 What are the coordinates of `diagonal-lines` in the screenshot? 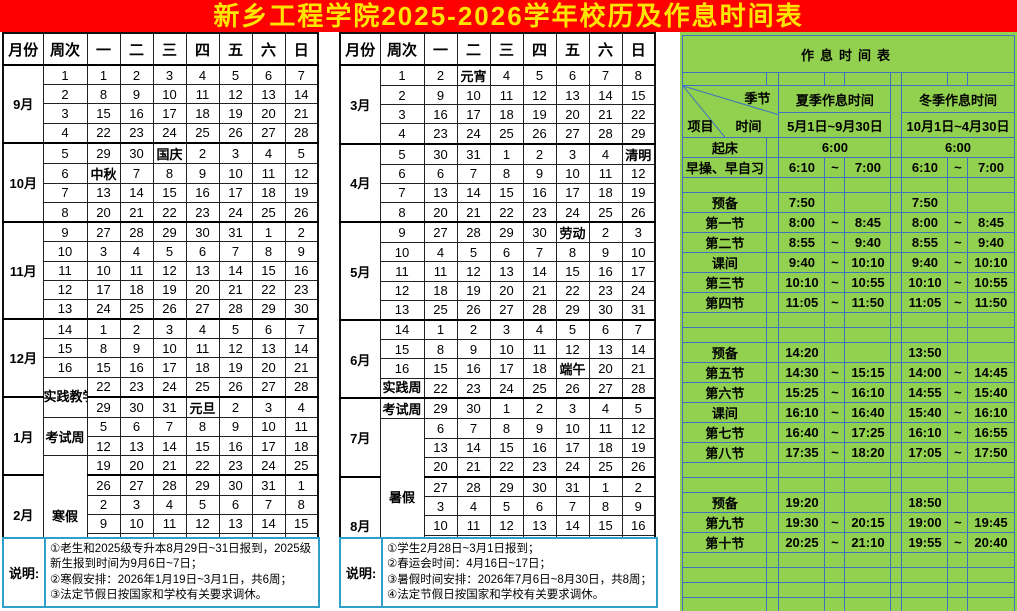 It's located at (730, 111).